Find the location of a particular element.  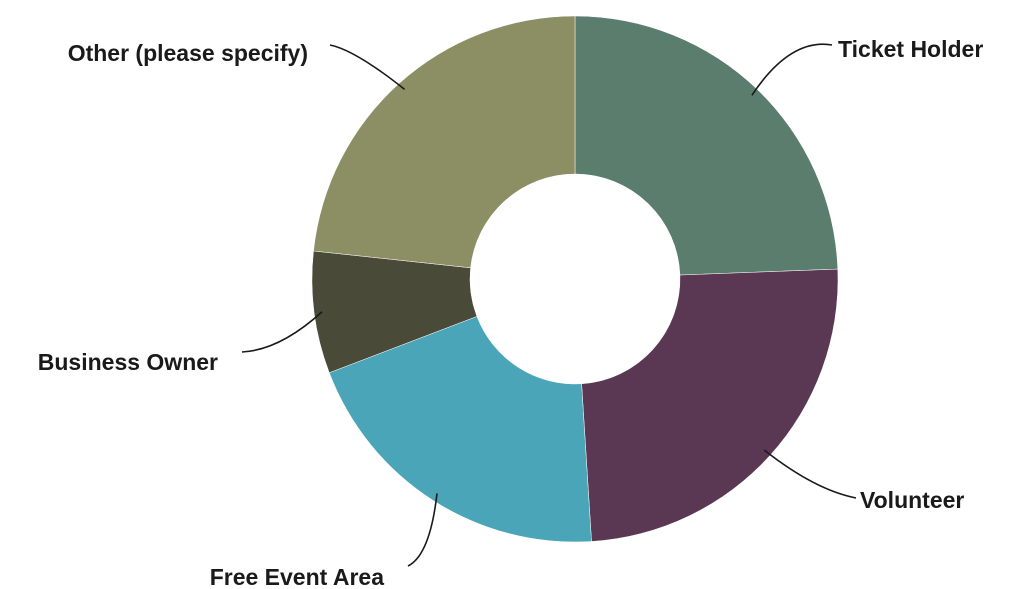

label-free-event-area: Free Event Area is located at coordinates (297, 576).